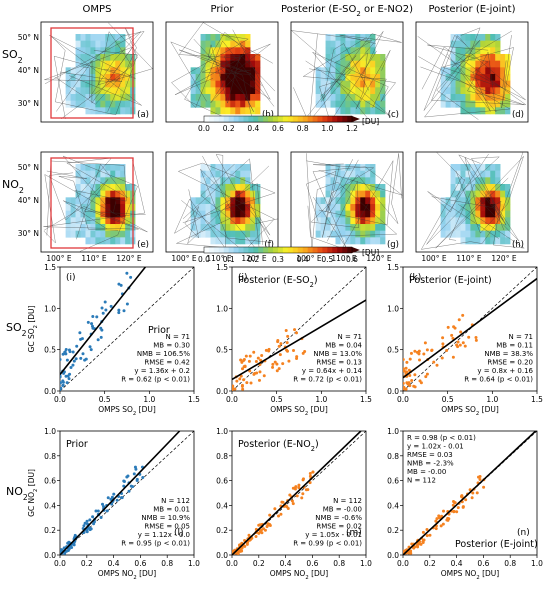  I want to click on colorbar-unit: [DU], so click(370, 252).